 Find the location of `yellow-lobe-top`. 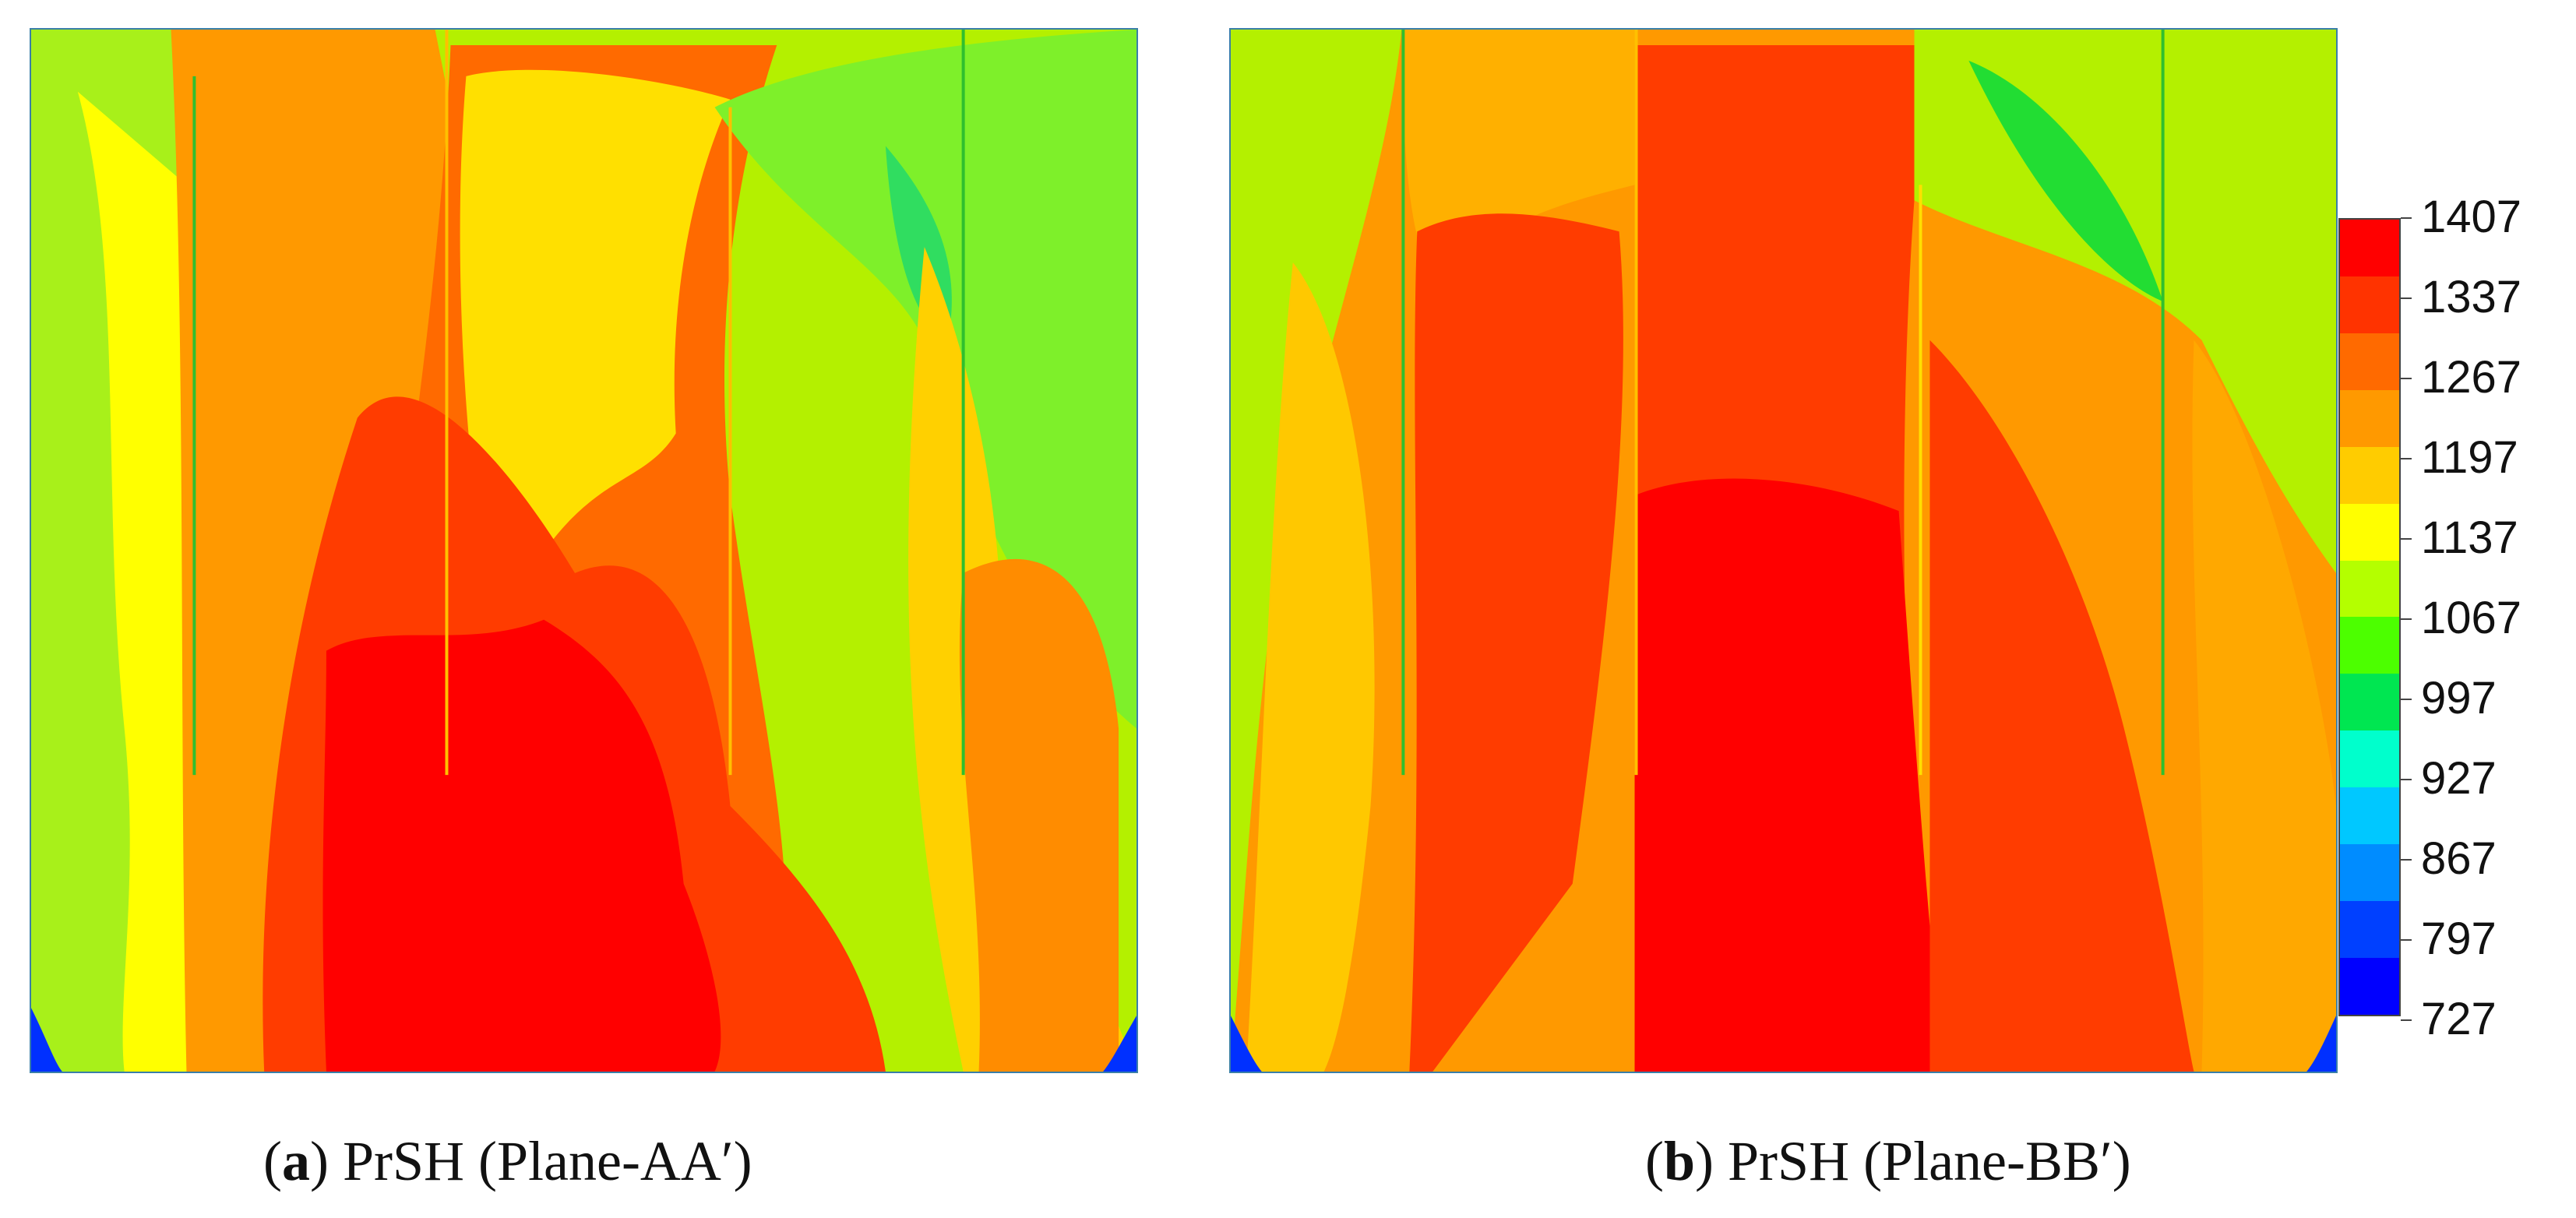

yellow-lobe-top is located at coordinates (595, 352).